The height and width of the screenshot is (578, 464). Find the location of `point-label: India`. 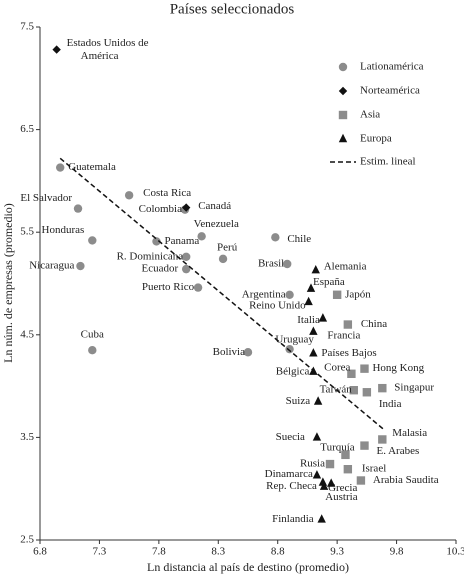

point-label: India is located at coordinates (390, 404).